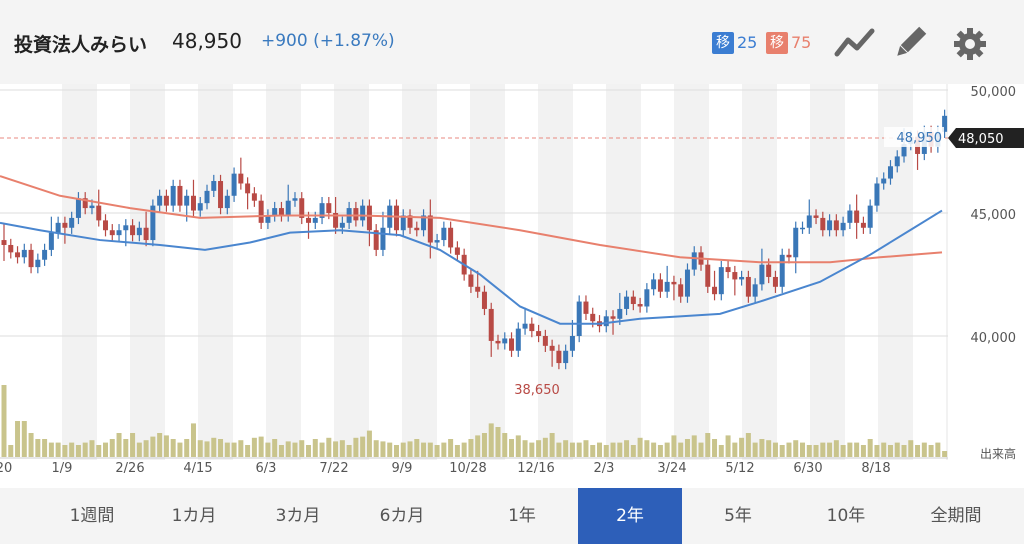 The image size is (1024, 544). Describe the element at coordinates (630, 516) in the screenshot. I see `period-tab-5: 2年` at that location.